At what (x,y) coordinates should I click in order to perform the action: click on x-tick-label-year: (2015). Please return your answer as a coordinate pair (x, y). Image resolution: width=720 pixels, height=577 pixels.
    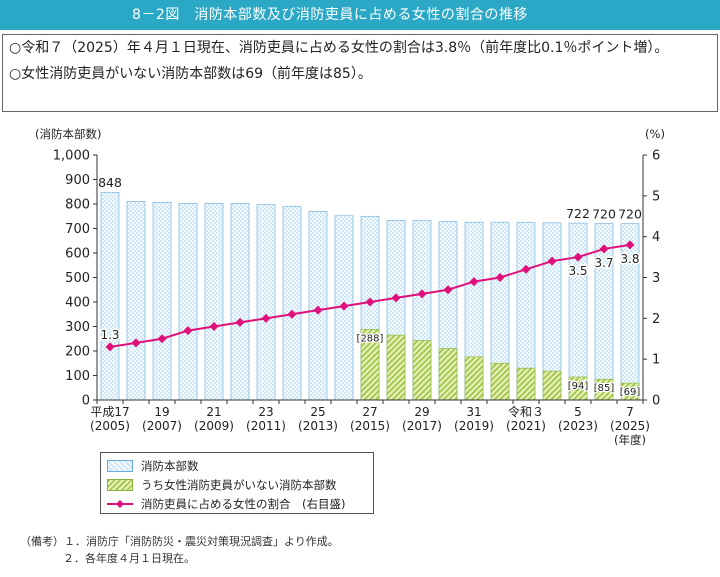
    Looking at the image, I should click on (370, 426).